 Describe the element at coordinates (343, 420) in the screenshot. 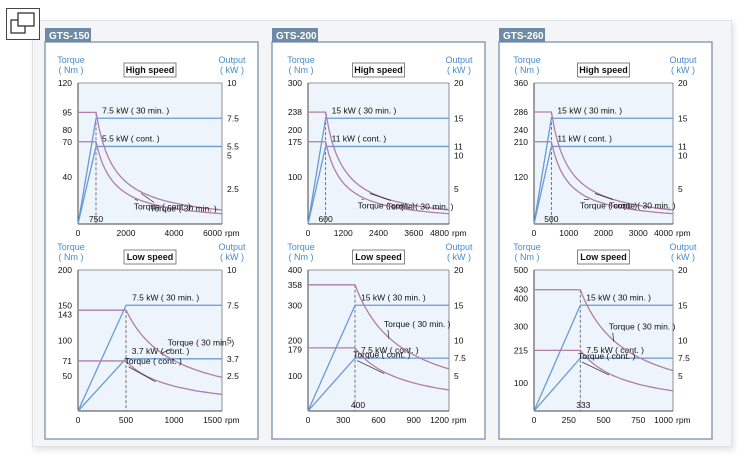

I see `x-tick-label: 300` at that location.